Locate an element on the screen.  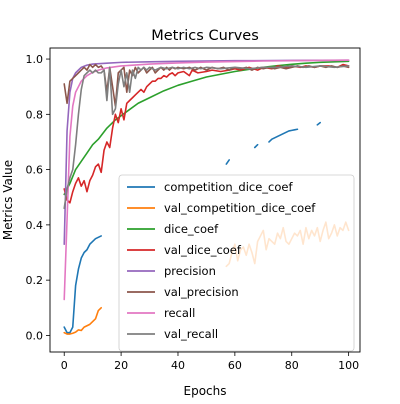
x-tick-label: 40 is located at coordinates (178, 365).